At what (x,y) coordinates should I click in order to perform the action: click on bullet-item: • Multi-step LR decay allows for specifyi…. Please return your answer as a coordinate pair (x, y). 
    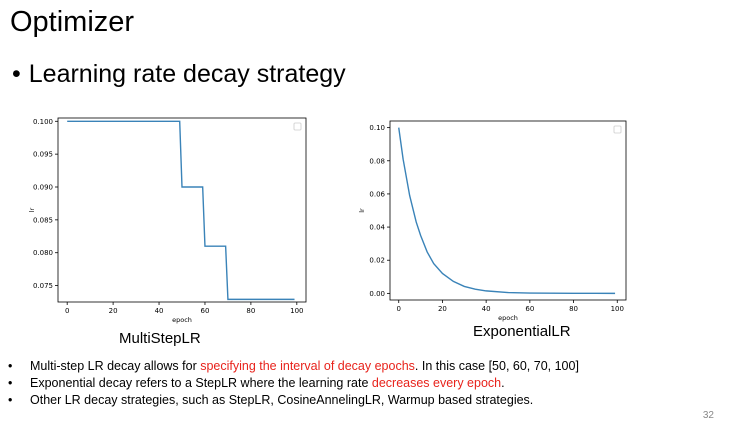
    Looking at the image, I should click on (358, 366).